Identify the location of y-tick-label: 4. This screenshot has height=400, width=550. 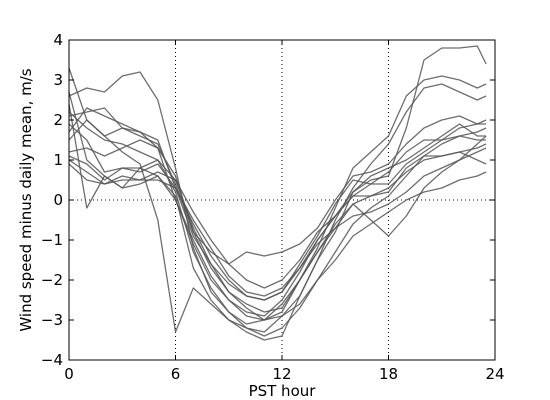
(58, 40).